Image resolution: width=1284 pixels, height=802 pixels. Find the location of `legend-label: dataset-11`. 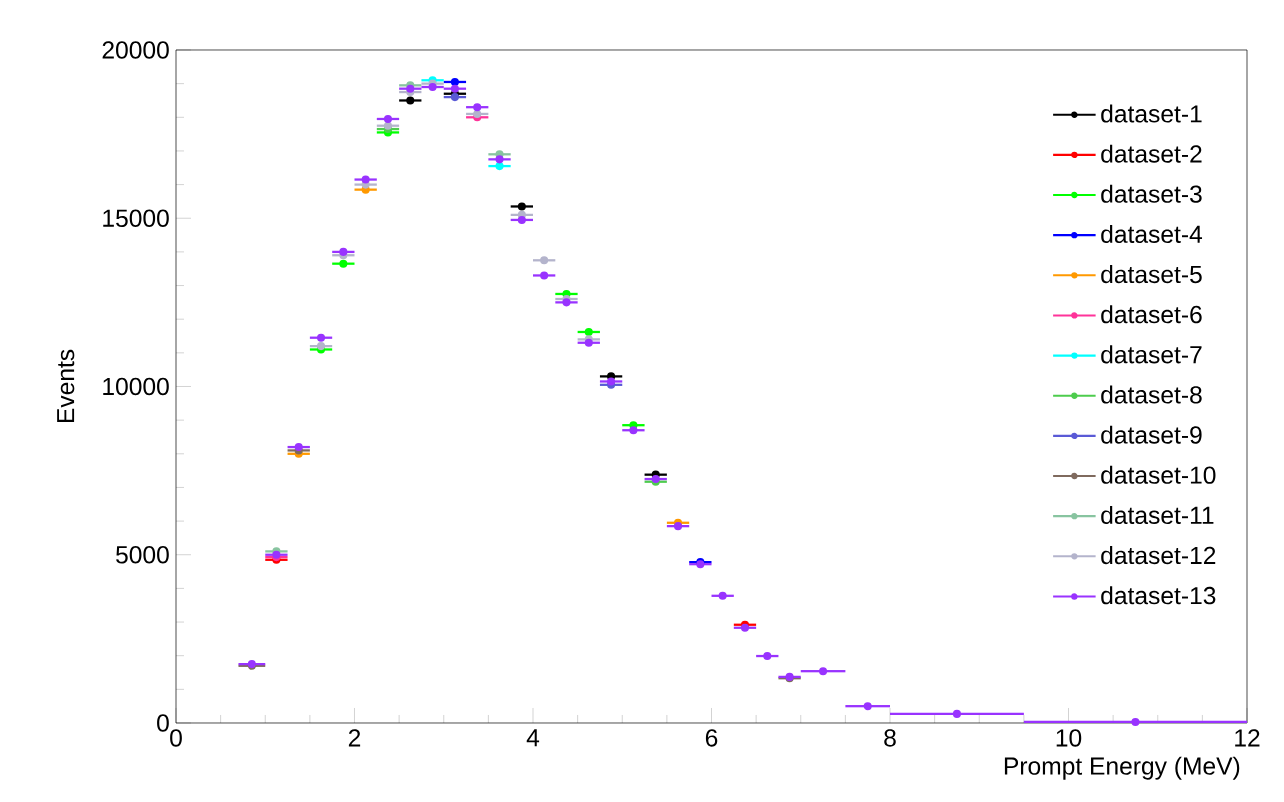

legend-label: dataset-11 is located at coordinates (1157, 515).